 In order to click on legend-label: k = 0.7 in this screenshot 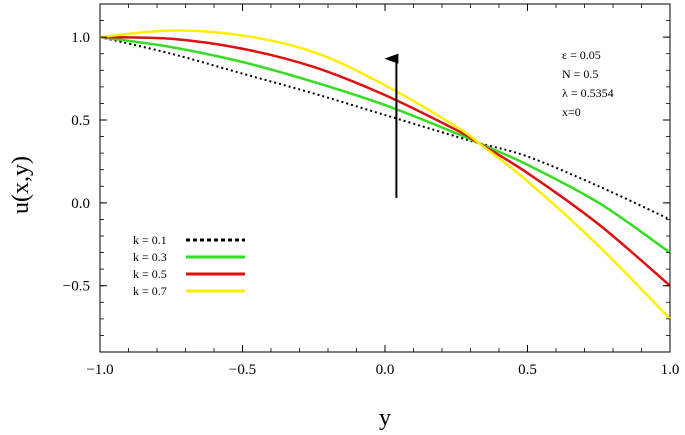, I will do `click(150, 291)`.